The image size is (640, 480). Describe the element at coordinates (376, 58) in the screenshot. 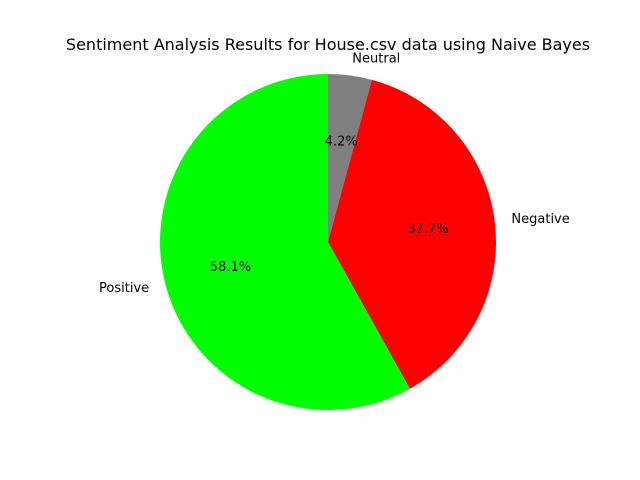

I see `slice-label-neutral: Neutral` at that location.